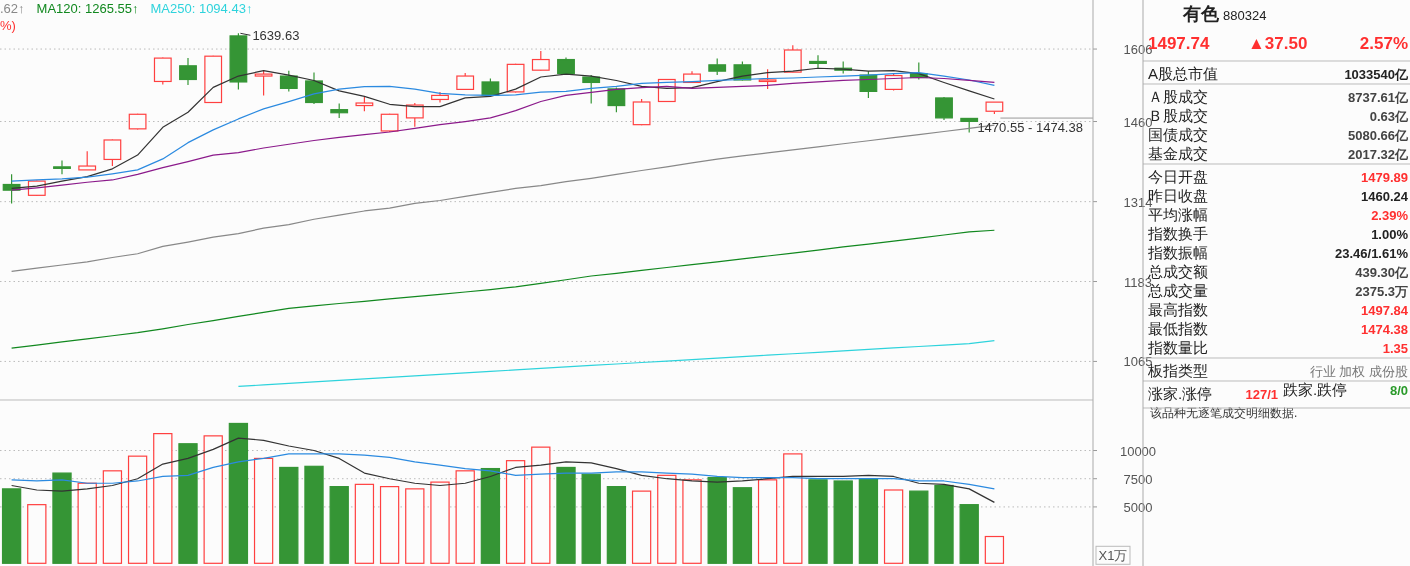  I want to click on text: 1474.38, so click(1384, 329).